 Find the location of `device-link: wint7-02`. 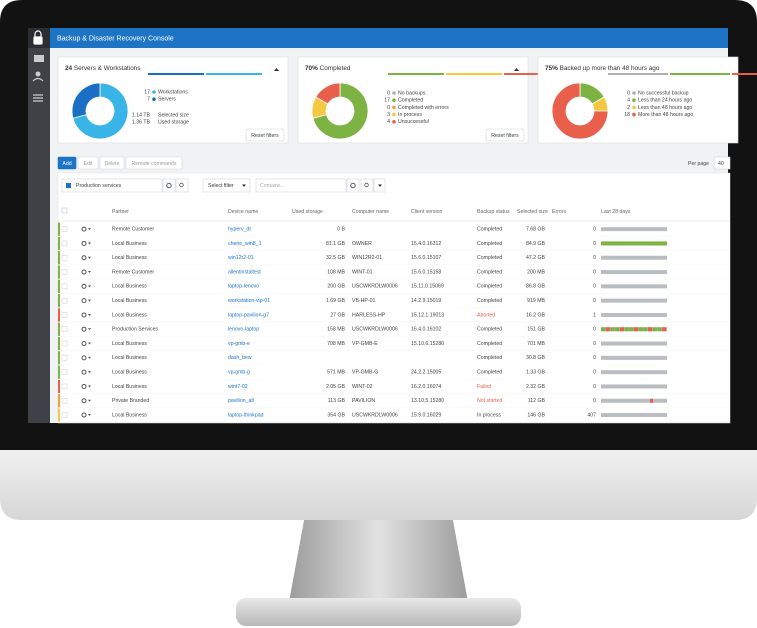

device-link: wint7-02 is located at coordinates (238, 387).